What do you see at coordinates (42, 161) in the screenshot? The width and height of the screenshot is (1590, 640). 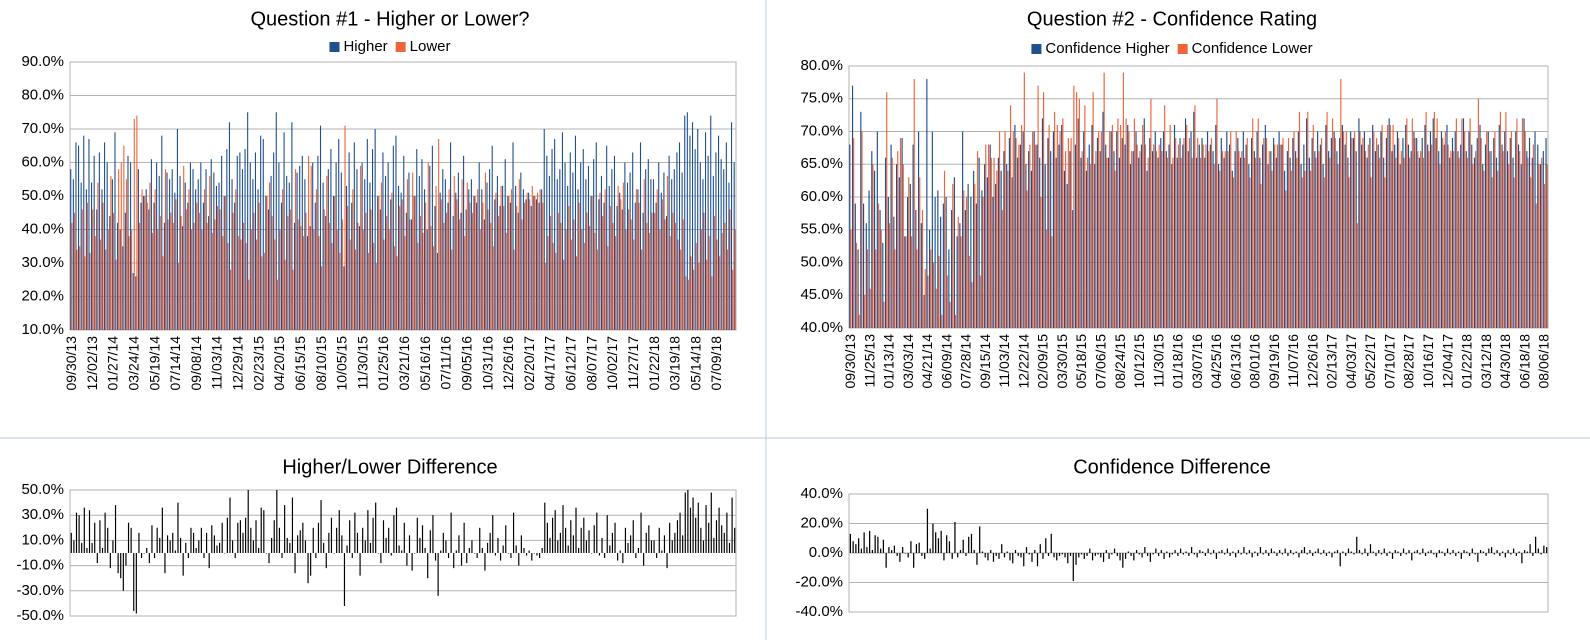 I see `y-tick-label: 60.0%` at bounding box center [42, 161].